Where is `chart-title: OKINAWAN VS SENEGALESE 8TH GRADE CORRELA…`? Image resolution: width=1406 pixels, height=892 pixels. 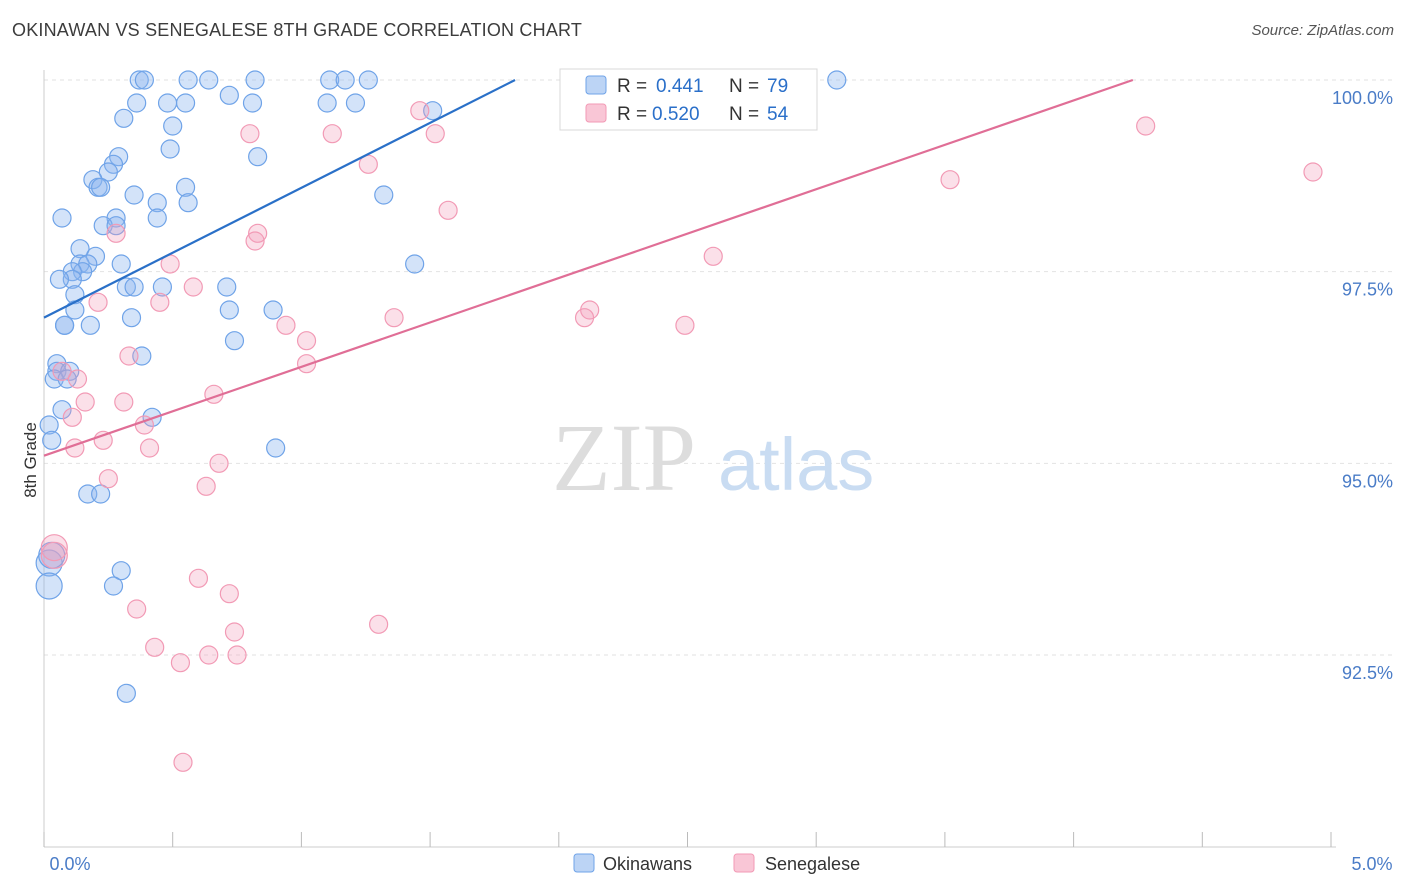 chart-title: OKINAWAN VS SENEGALESE 8TH GRADE CORRELA… is located at coordinates (297, 30).